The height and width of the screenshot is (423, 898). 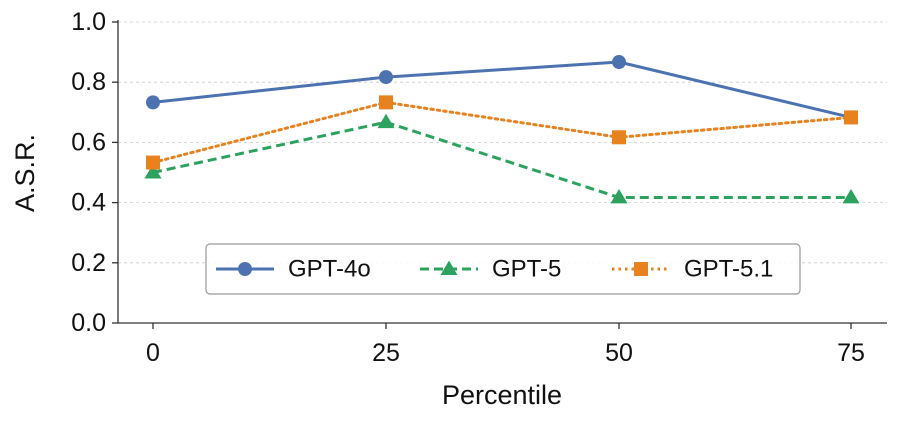 I want to click on legend-entry: GPT-4o, so click(x=293, y=269).